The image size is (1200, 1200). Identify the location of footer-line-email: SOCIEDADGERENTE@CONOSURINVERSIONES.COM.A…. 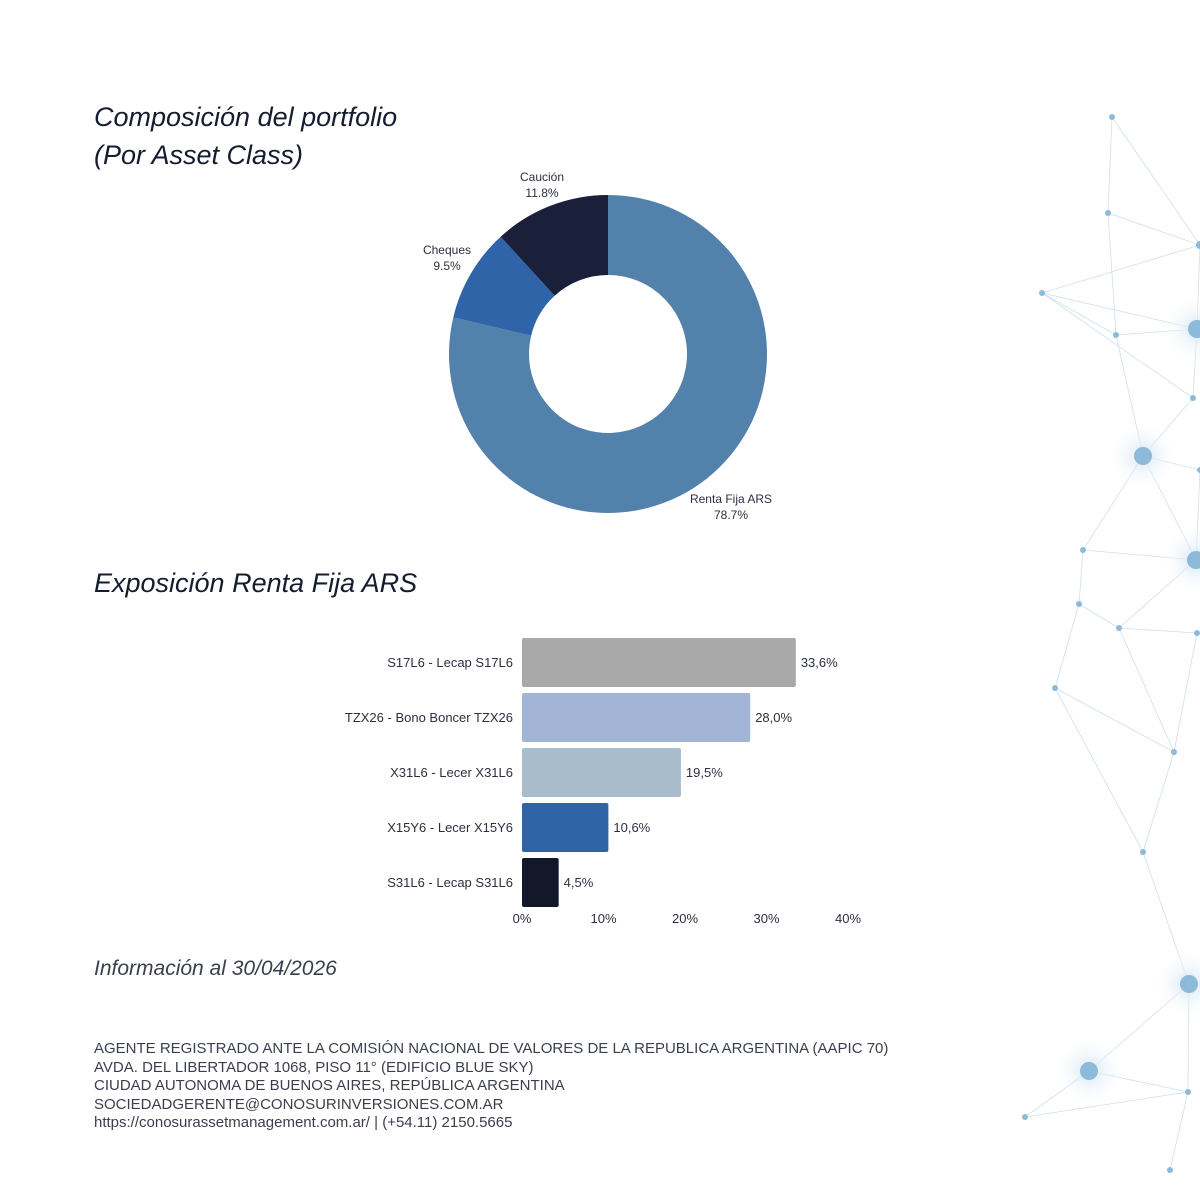
(299, 1104).